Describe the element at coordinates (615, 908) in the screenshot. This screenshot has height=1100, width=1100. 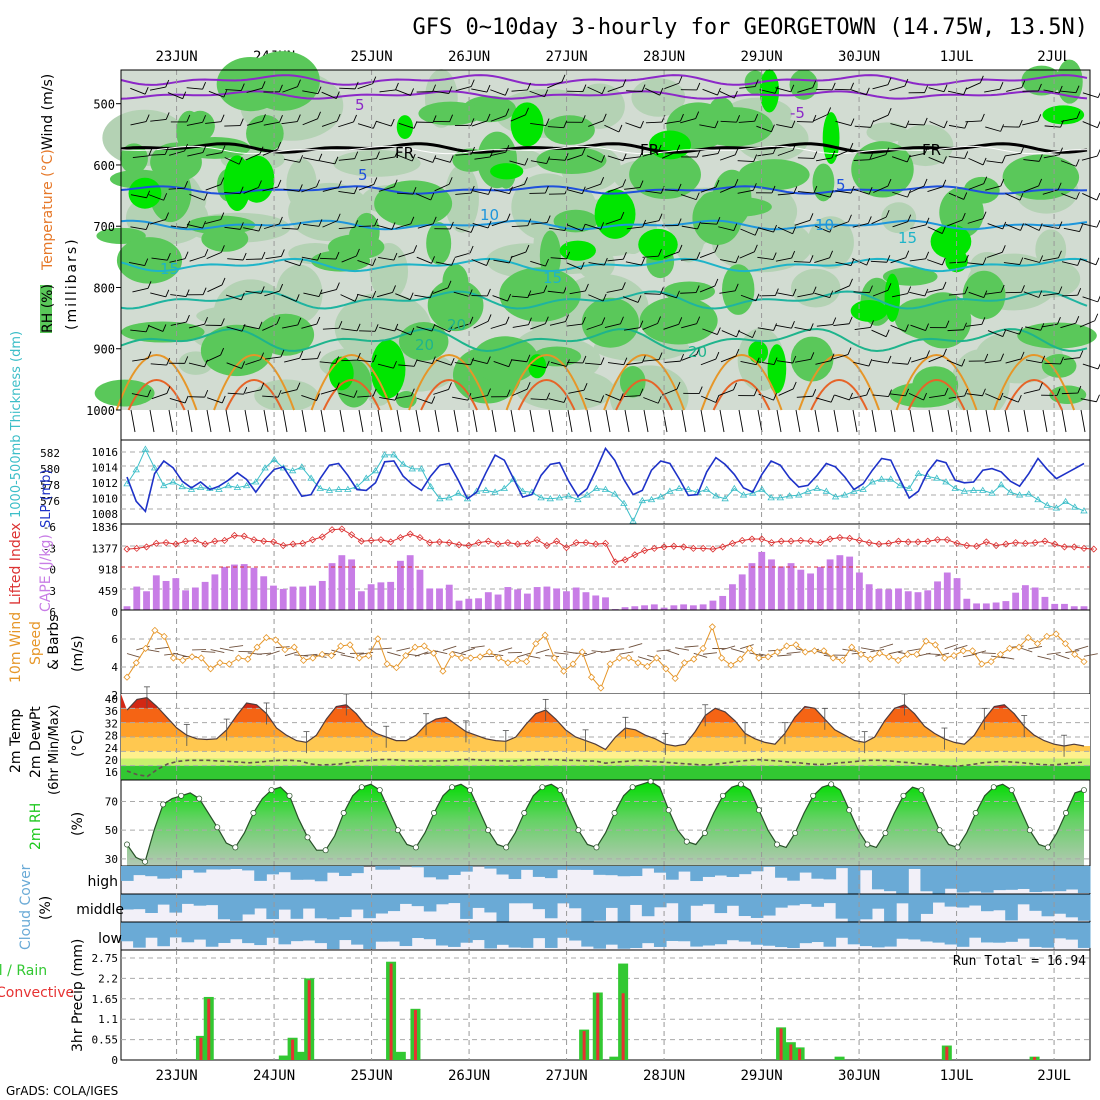
I see `cloud-grid` at that location.